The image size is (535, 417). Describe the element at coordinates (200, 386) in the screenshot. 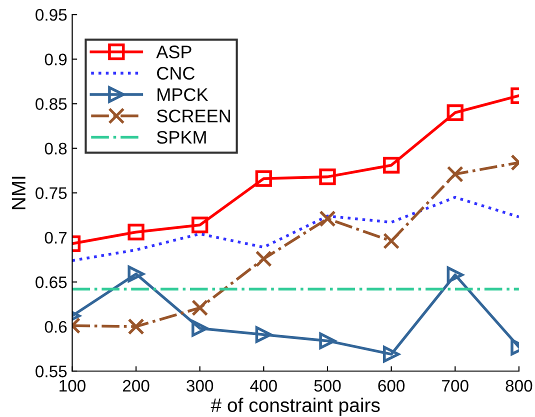

I see `x-tick-label: 300` at that location.